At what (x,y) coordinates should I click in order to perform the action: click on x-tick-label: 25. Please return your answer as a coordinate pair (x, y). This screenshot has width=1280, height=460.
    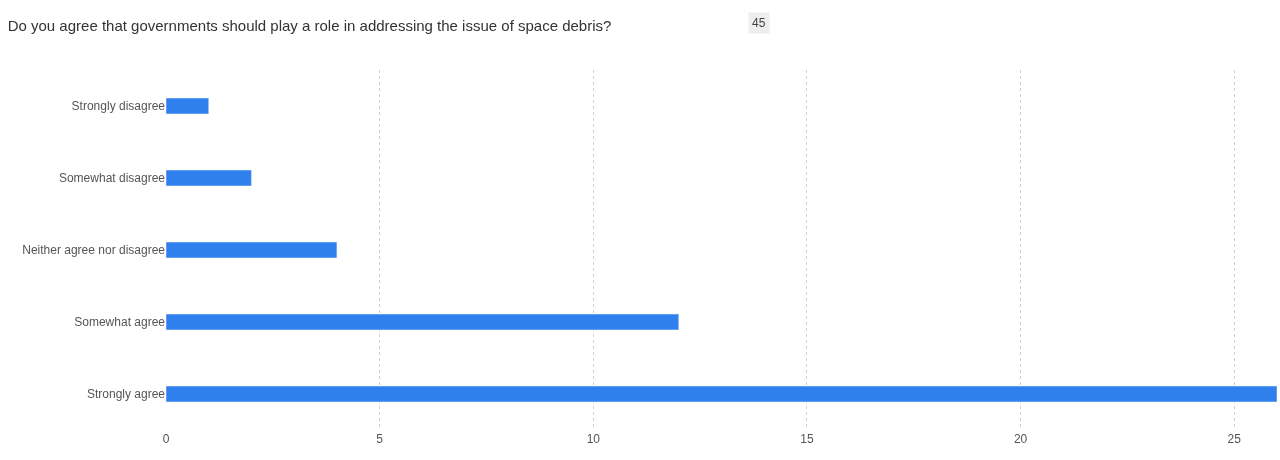
    Looking at the image, I should click on (1234, 439).